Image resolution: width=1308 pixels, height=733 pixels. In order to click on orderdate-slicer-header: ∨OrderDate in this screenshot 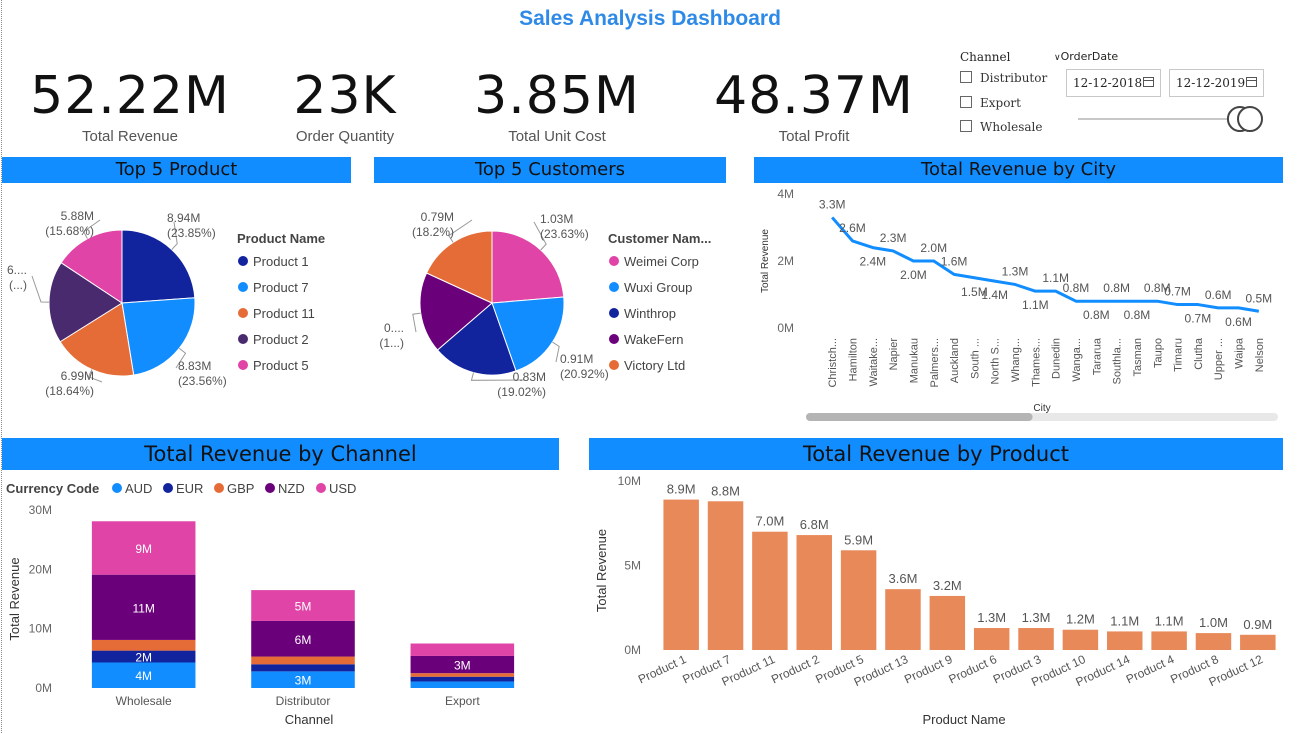, I will do `click(1086, 56)`.